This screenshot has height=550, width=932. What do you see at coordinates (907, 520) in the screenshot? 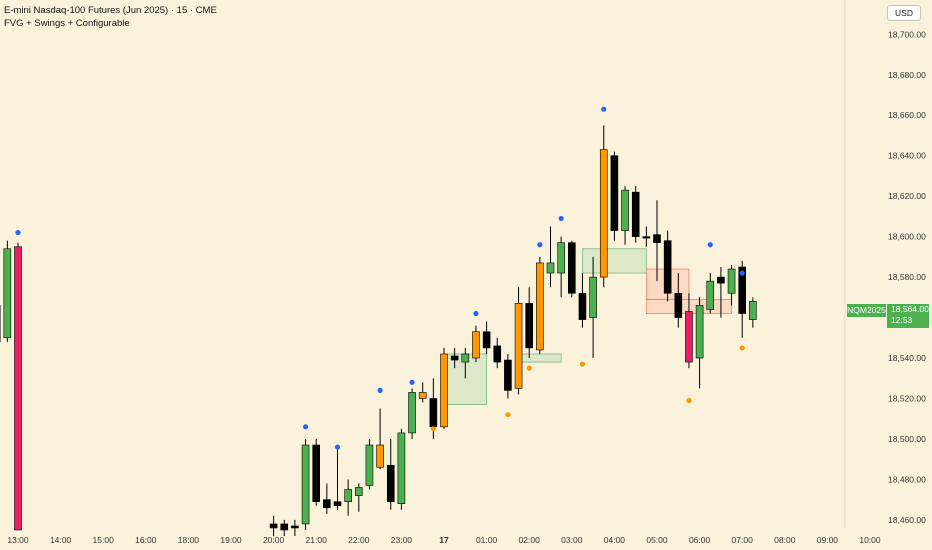
I see `price-tick-label: 18,460.00` at bounding box center [907, 520].